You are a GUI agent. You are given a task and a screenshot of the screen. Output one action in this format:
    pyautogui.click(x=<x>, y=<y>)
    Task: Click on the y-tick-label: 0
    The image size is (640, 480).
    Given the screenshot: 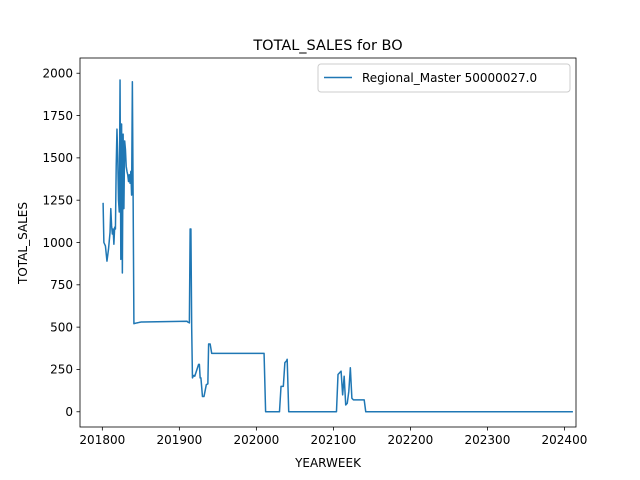 What is the action you would take?
    pyautogui.click(x=69, y=412)
    